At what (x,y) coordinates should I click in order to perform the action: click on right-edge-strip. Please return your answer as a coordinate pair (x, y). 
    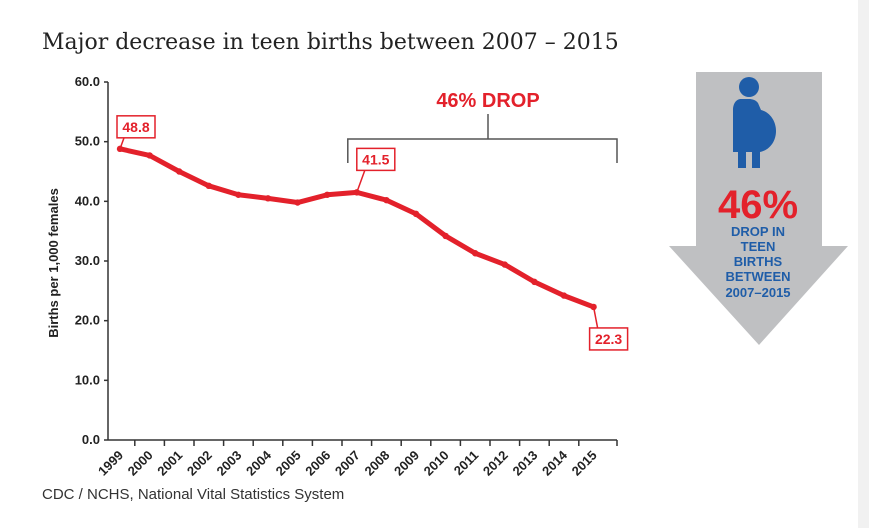
    Looking at the image, I should click on (863, 264).